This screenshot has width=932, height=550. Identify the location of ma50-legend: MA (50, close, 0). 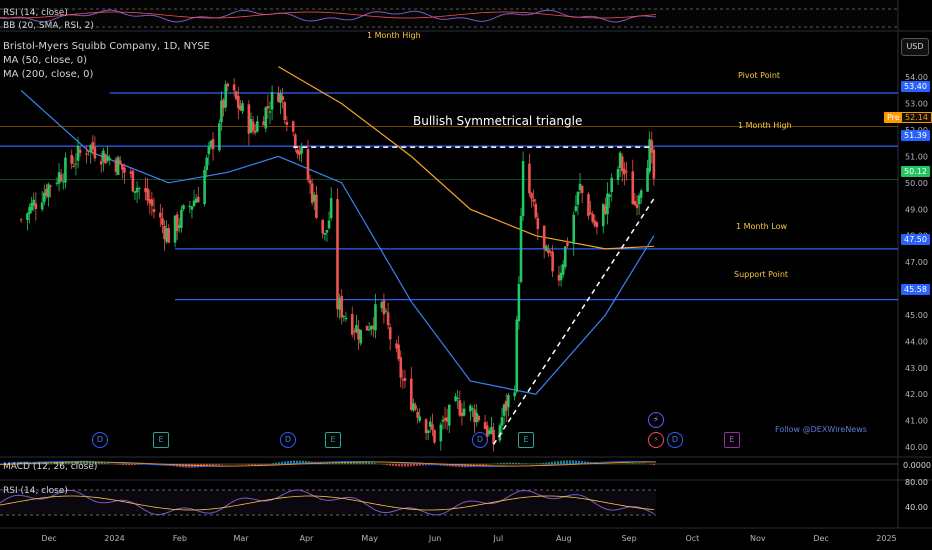
(45, 60).